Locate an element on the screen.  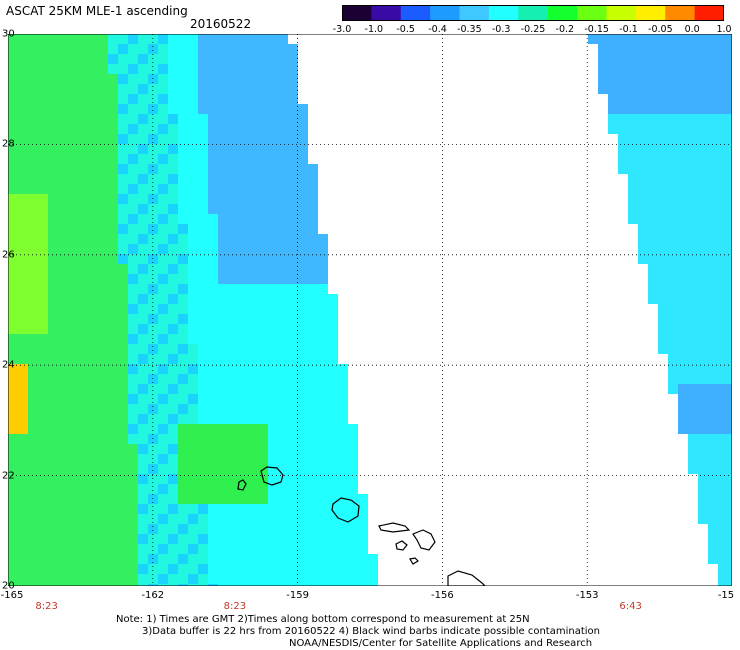
colorbar-label: -0.4 is located at coordinates (437, 29).